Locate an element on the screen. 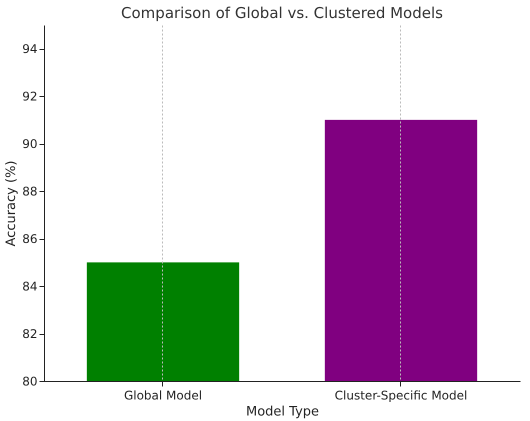 This screenshot has width=530, height=421. y-tick-label: 86 is located at coordinates (30, 239).